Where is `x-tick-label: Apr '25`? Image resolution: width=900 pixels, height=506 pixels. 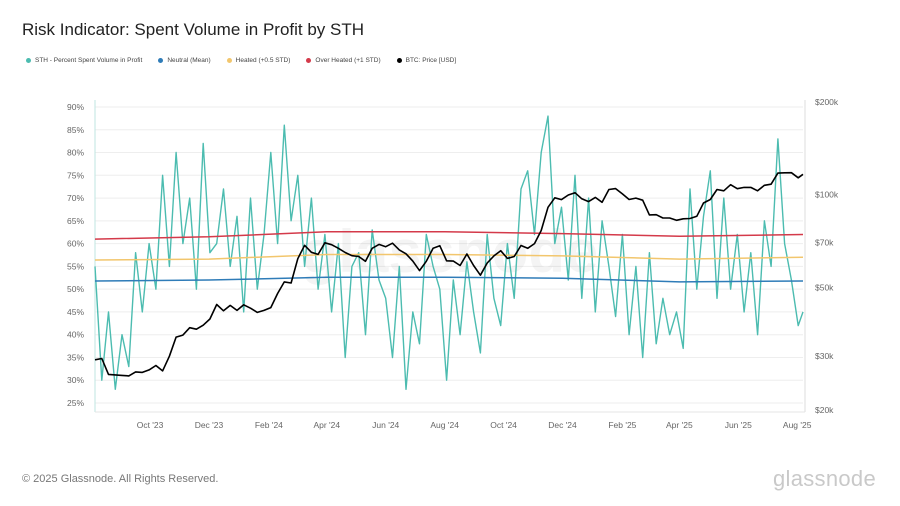 x-tick-label: Apr '25 is located at coordinates (679, 425).